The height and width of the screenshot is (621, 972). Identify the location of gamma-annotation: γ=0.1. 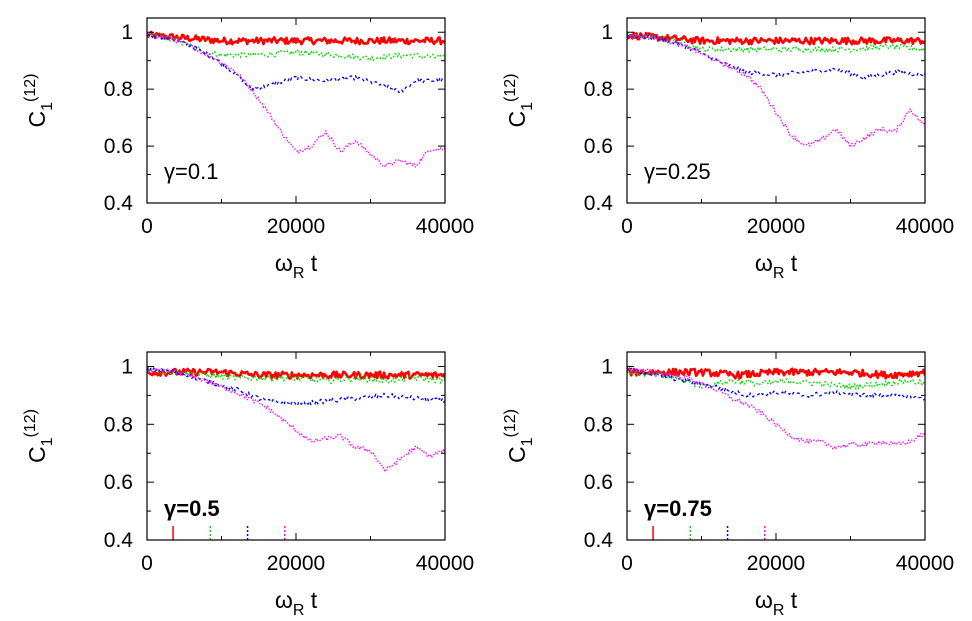
(191, 171).